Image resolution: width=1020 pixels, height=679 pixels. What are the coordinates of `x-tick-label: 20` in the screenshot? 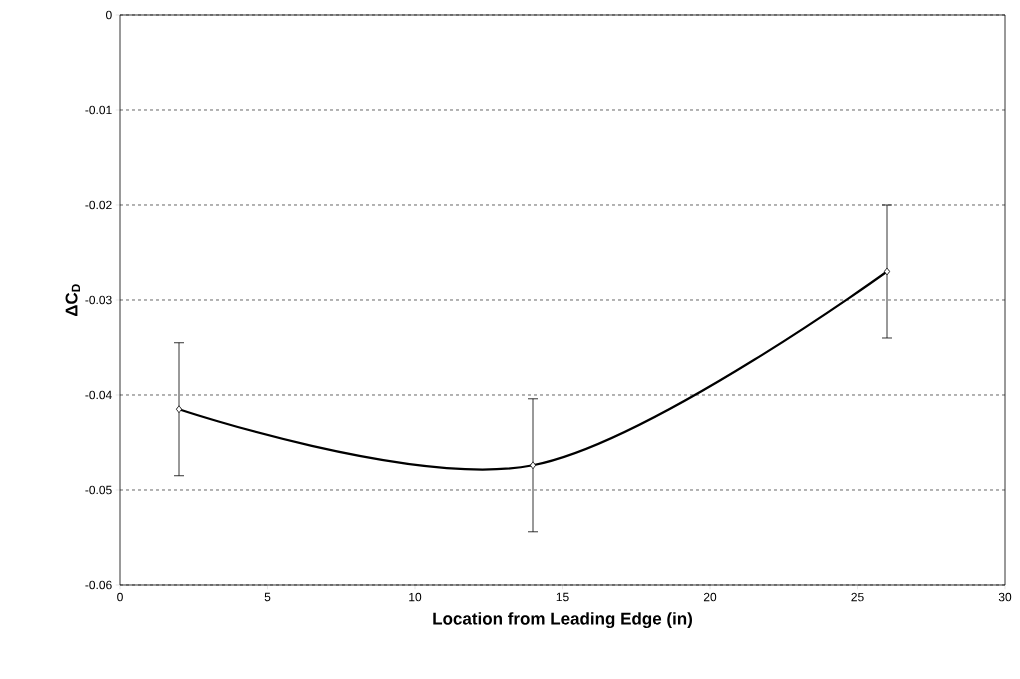 It's located at (710, 597).